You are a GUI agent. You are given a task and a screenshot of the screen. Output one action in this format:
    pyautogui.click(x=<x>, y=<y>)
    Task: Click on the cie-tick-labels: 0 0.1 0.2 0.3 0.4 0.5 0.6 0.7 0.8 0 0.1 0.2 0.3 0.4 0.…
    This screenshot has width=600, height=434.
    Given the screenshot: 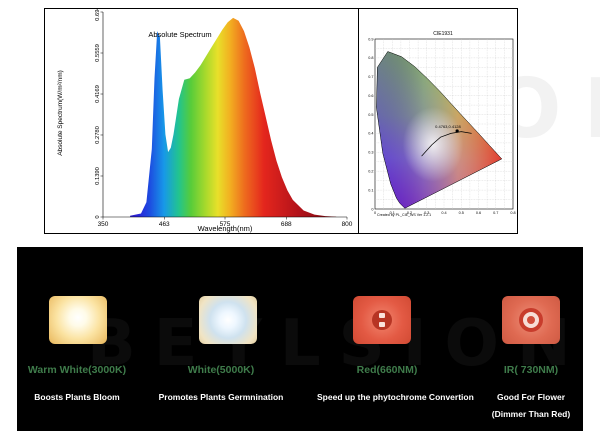 What is the action you would take?
    pyautogui.click(x=441, y=126)
    